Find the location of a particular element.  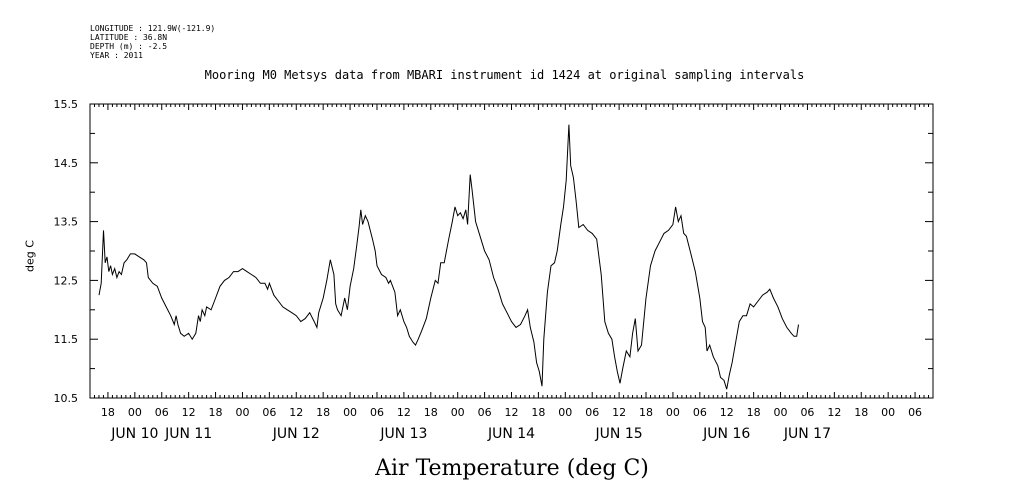

x-date-label: JUN 13 is located at coordinates (403, 434).